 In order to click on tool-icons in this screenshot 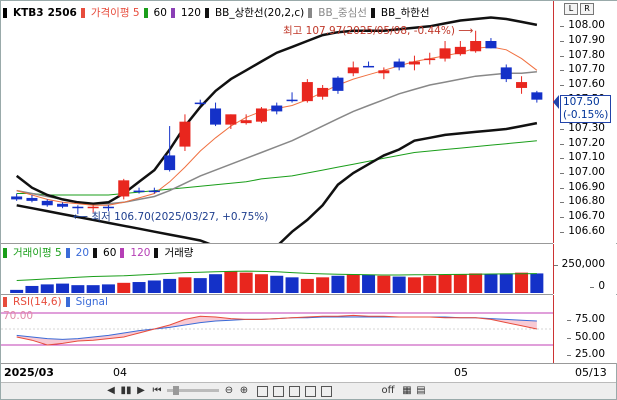, I will do `click(317, 391)`.